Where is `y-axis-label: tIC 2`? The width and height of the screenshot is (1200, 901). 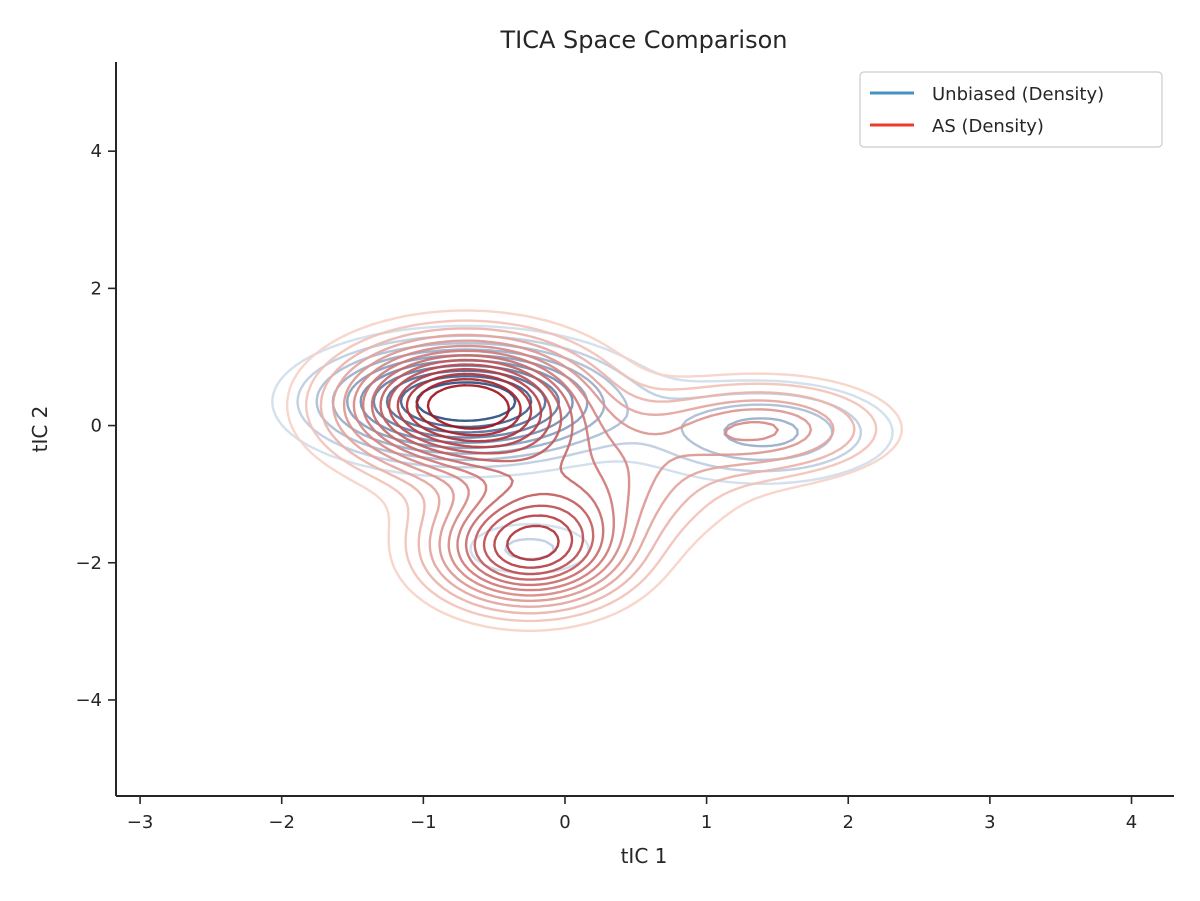 y-axis-label: tIC 2 is located at coordinates (40, 429).